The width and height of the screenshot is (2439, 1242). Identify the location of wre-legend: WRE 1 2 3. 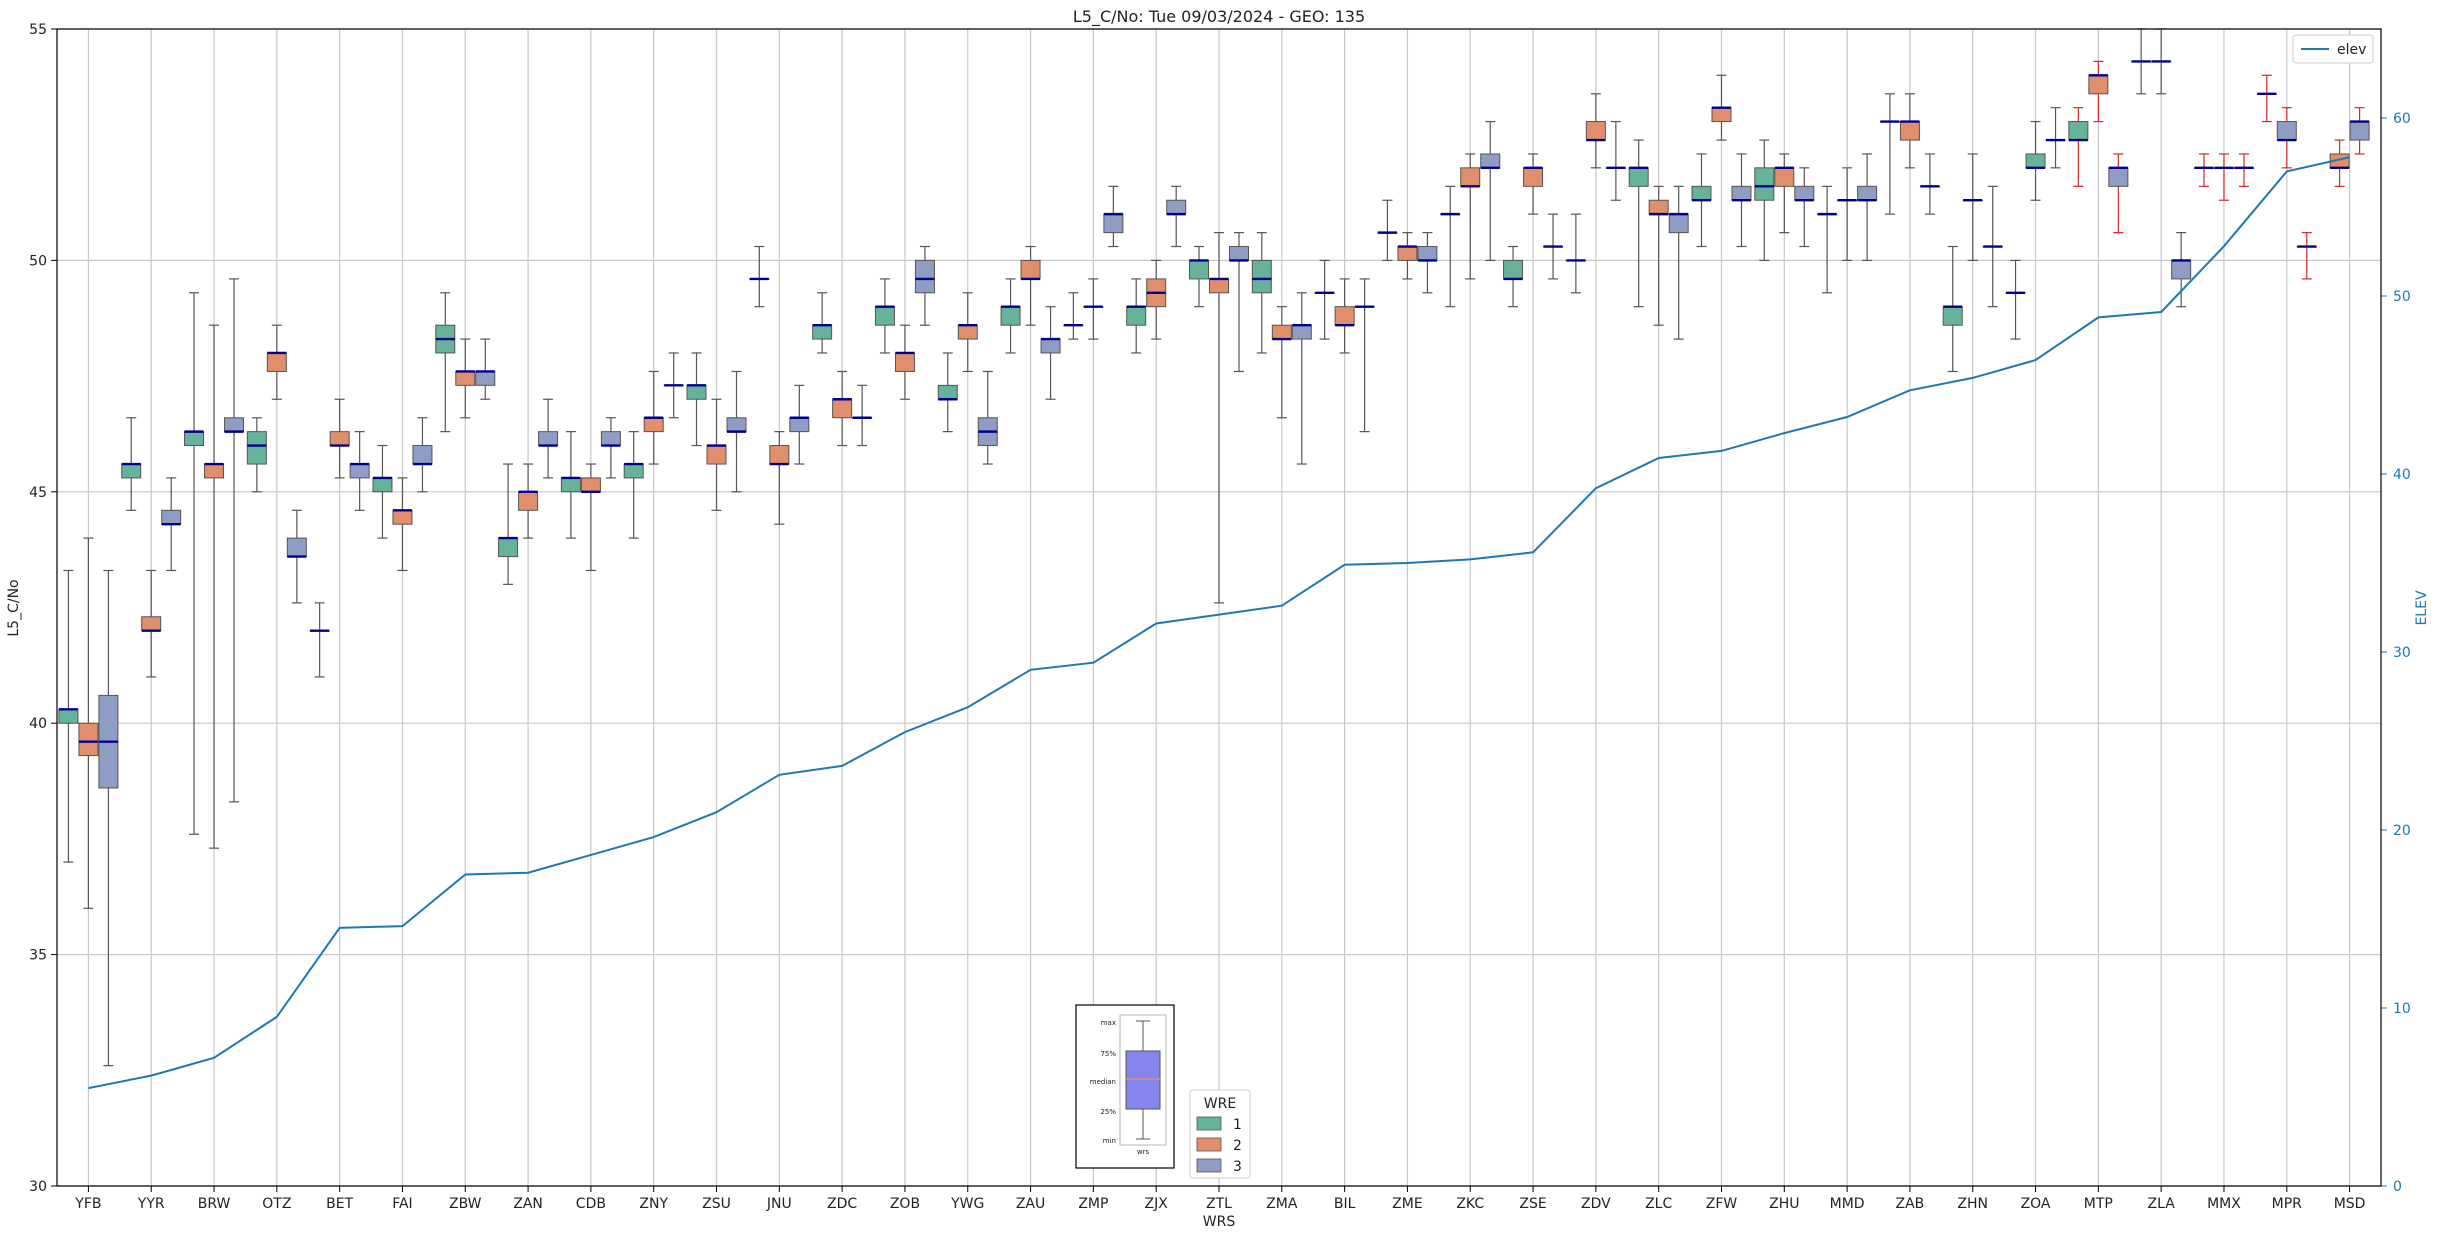
(1220, 1134).